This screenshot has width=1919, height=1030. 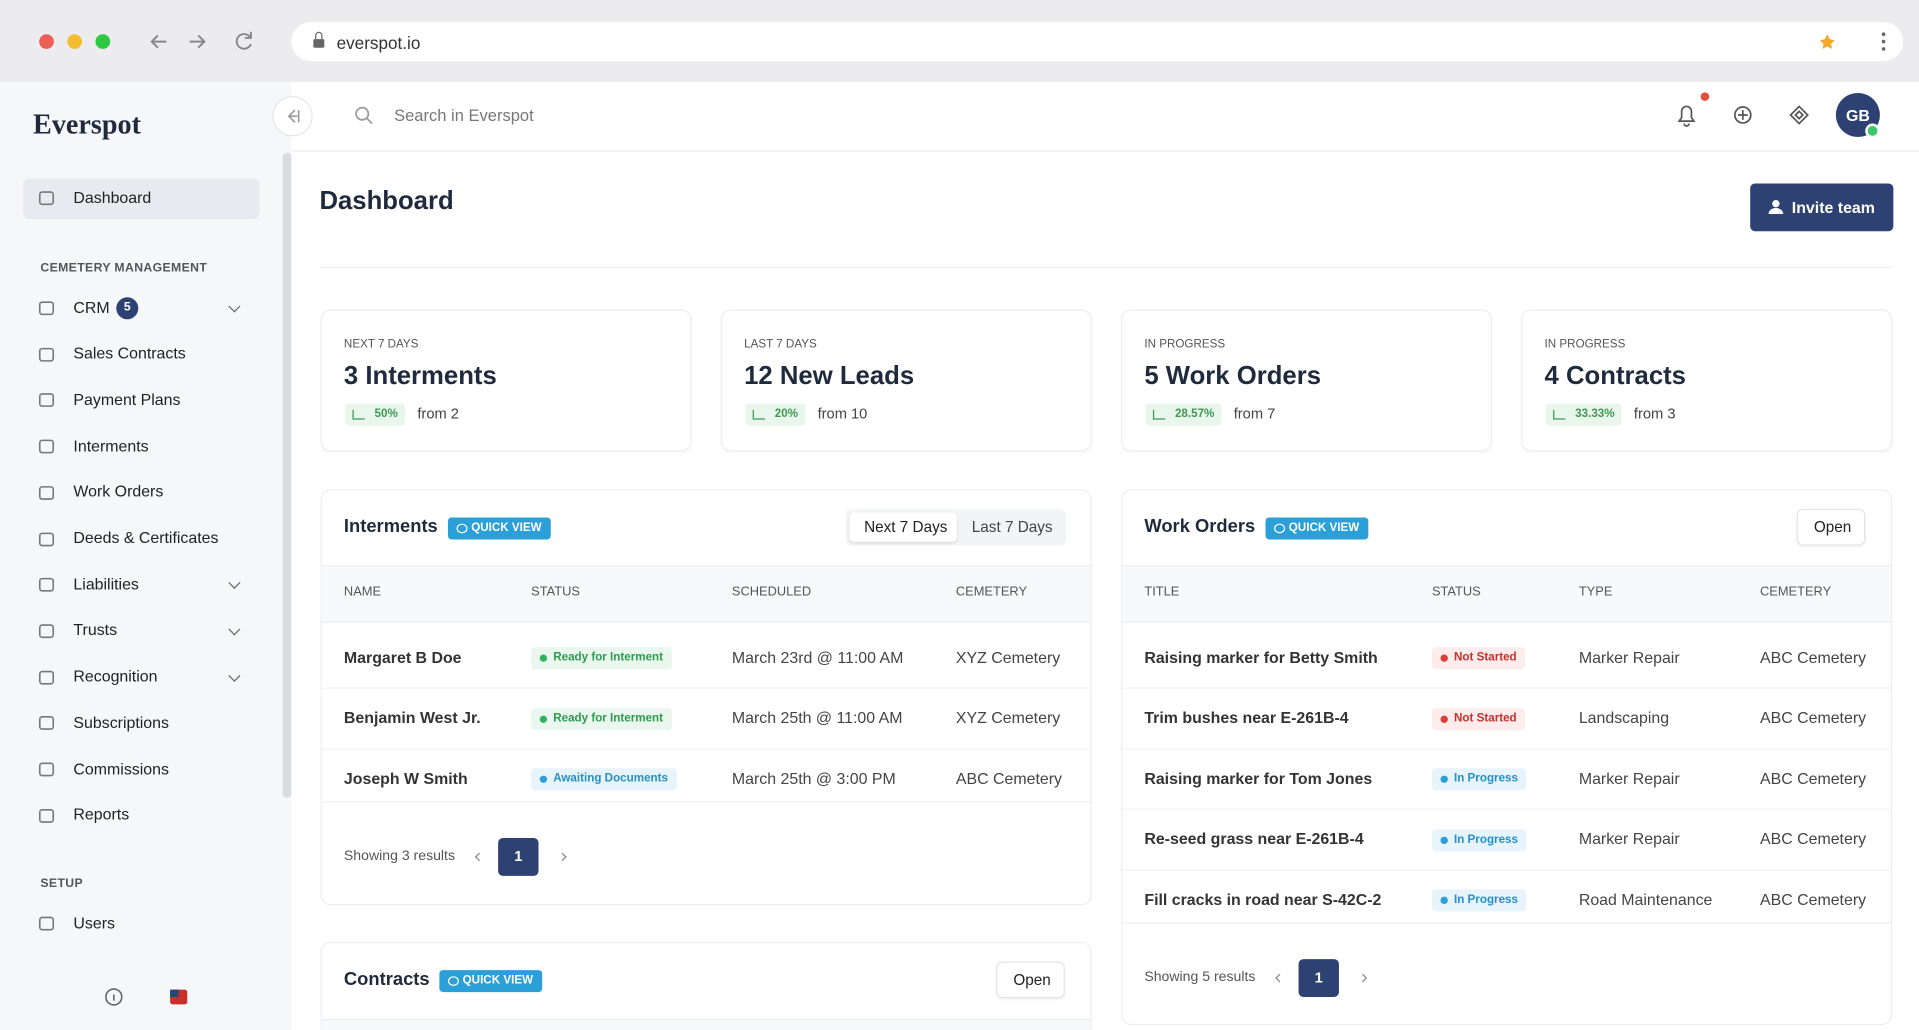 What do you see at coordinates (1595, 592) in the screenshot?
I see `column-header: TYPE` at bounding box center [1595, 592].